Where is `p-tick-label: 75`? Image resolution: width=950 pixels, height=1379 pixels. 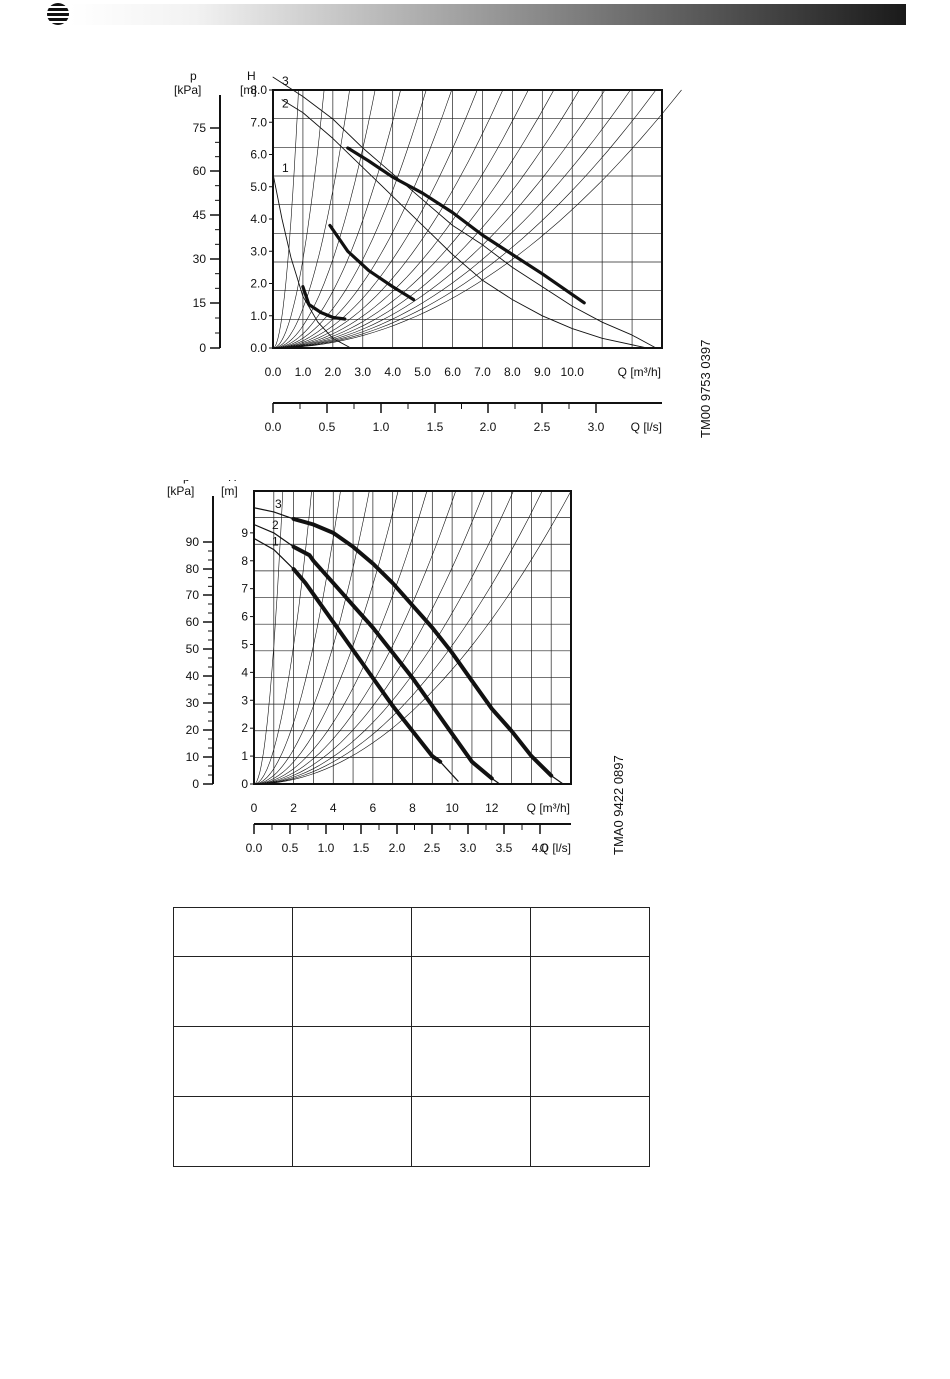
p-tick-label: 75 is located at coordinates (200, 128).